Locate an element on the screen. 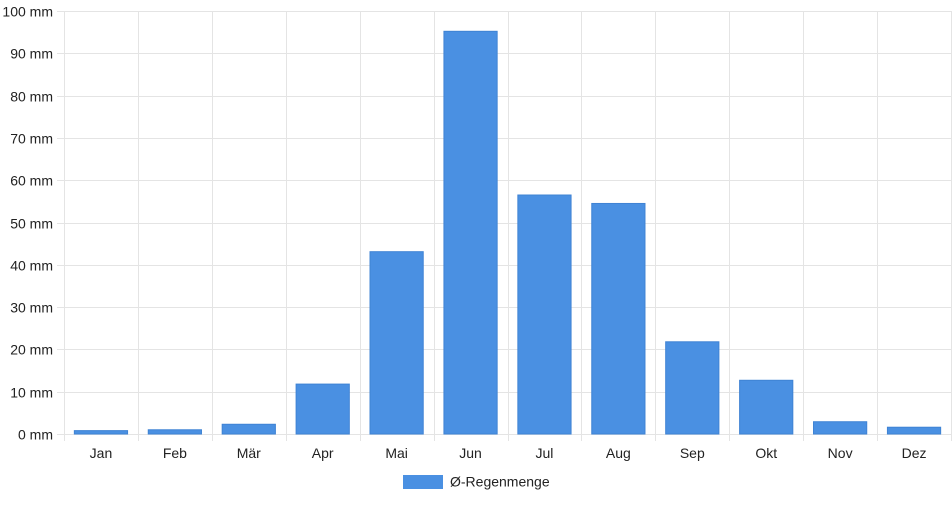 The width and height of the screenshot is (952, 505). y-tick-label: 80 mm is located at coordinates (31, 97).